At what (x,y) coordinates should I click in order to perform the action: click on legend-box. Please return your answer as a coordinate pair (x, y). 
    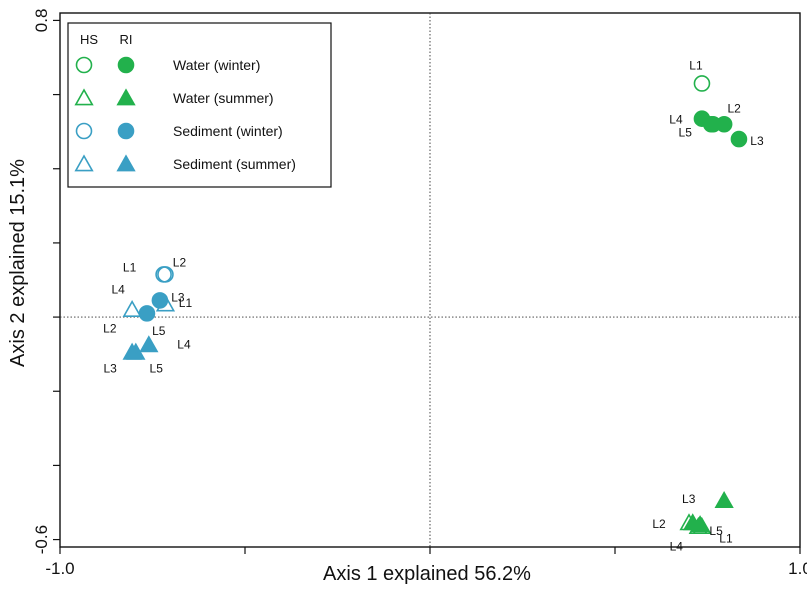
    Looking at the image, I should click on (199, 105).